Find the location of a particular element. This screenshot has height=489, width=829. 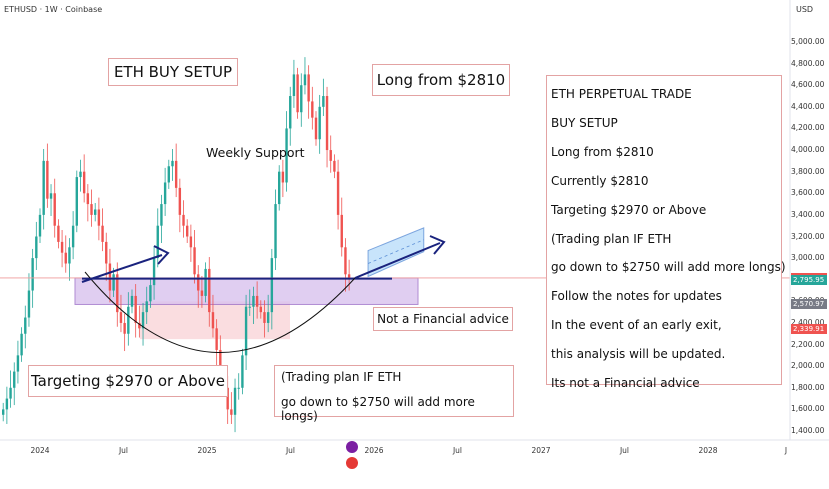

targeting-annotation: Targeting $2970 or Above is located at coordinates (128, 381).